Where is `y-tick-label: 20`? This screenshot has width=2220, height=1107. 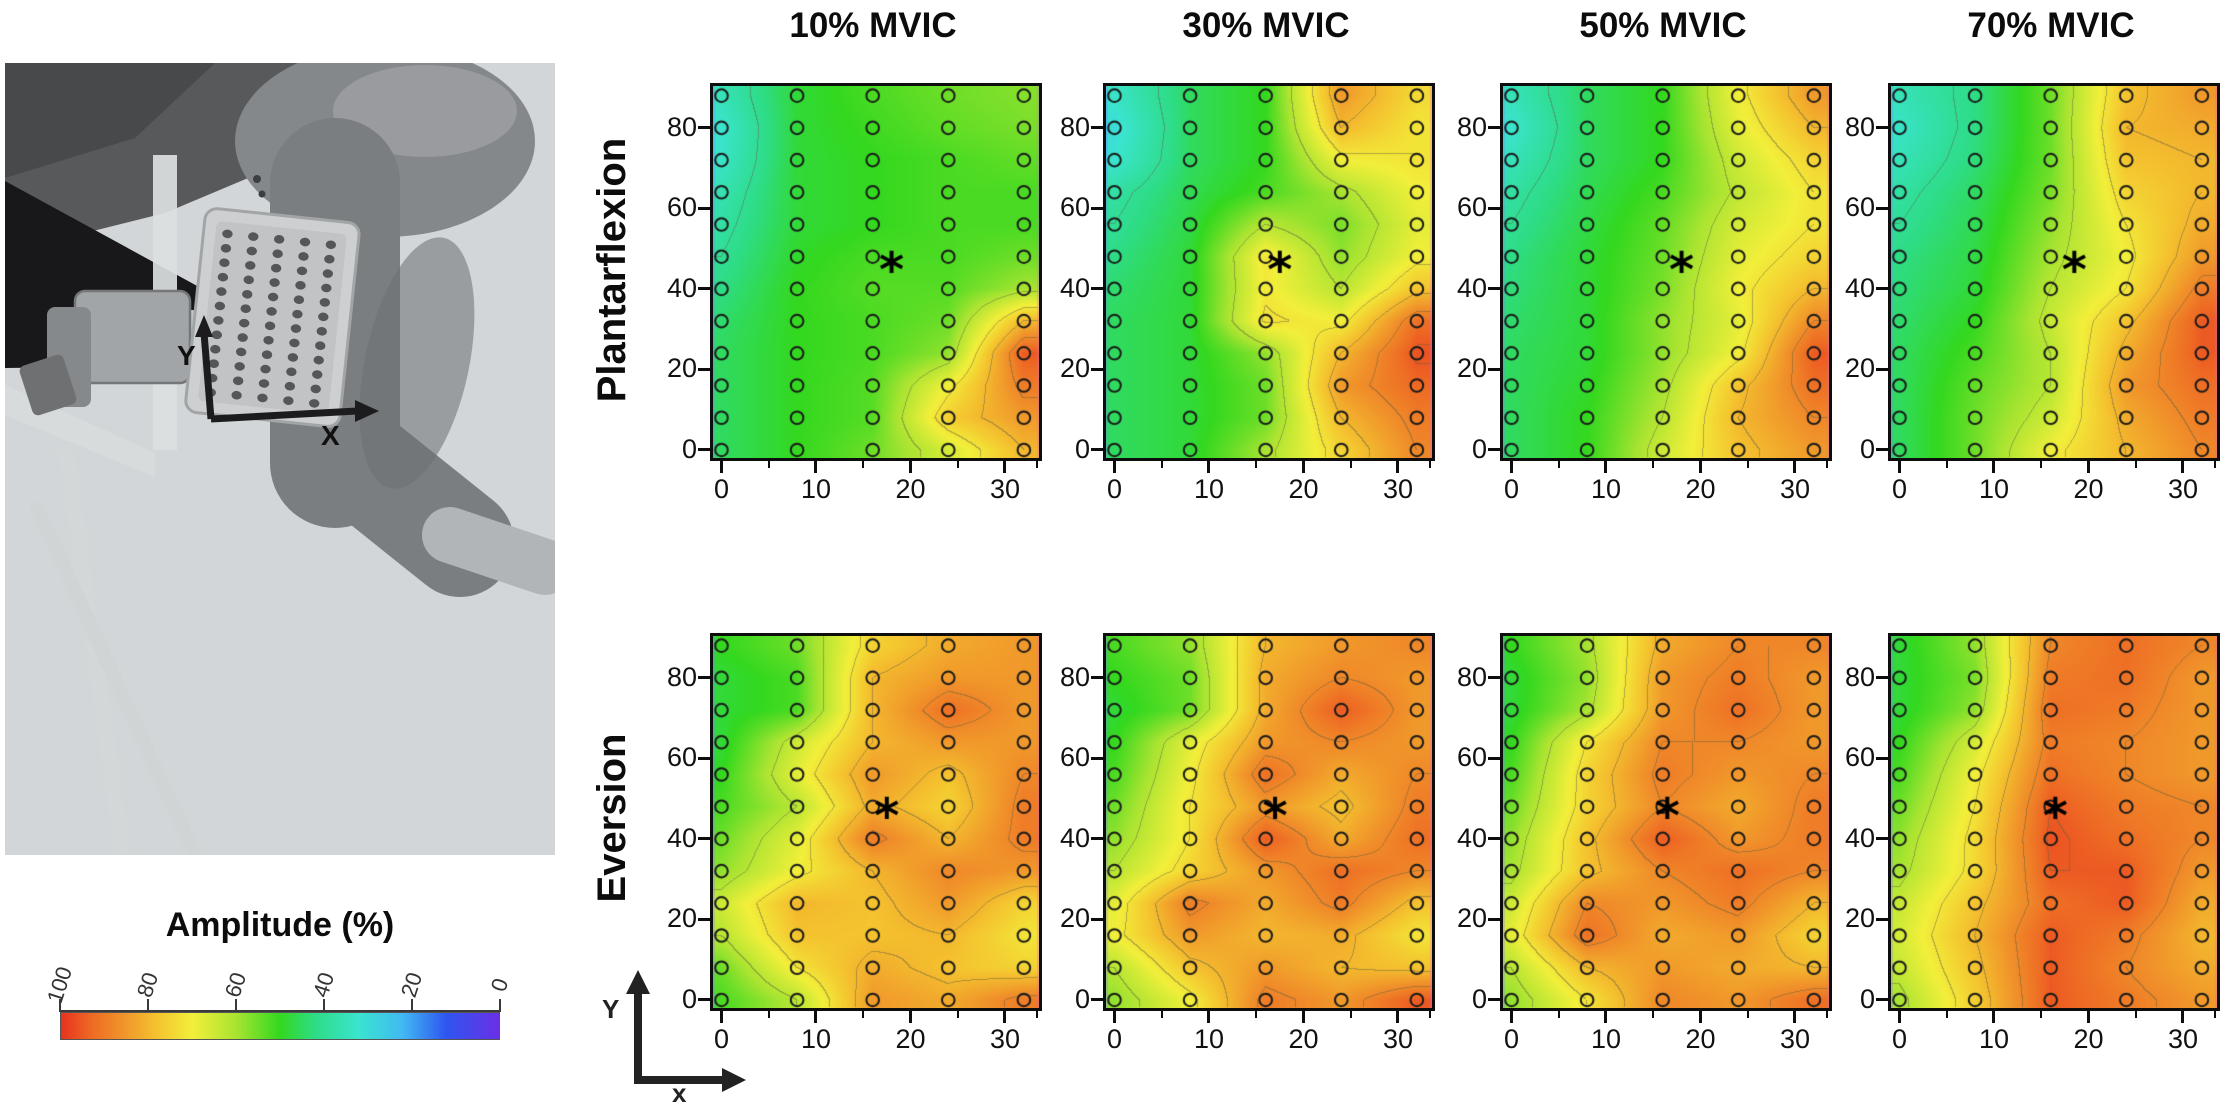
y-tick-label: 20 is located at coordinates (1471, 918).